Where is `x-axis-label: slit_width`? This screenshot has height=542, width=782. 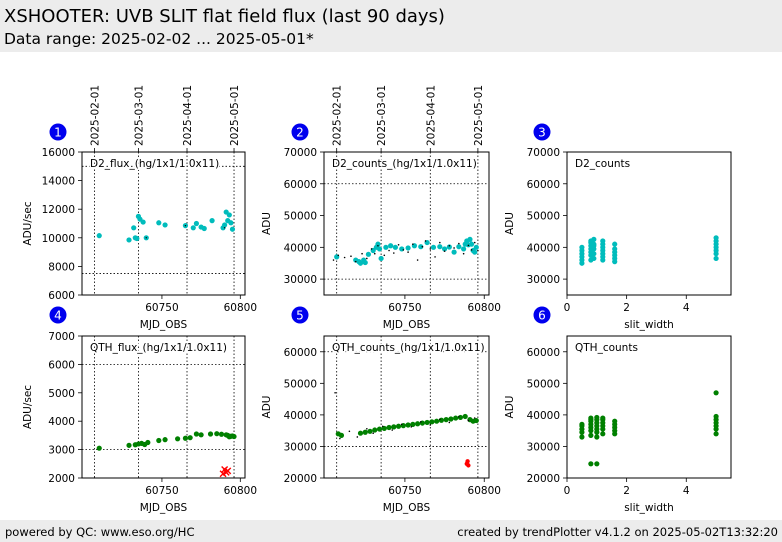 x-axis-label: slit_width is located at coordinates (649, 325).